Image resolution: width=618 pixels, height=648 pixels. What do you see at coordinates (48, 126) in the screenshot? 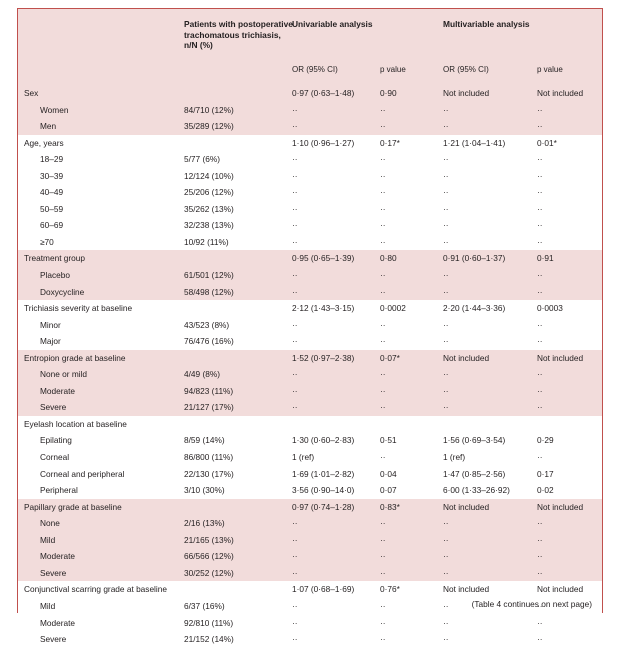
I see `row-label: Men` at bounding box center [48, 126].